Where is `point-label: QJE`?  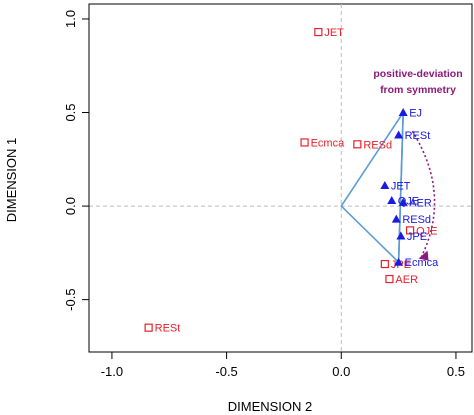 point-label: QJE is located at coordinates (426, 231).